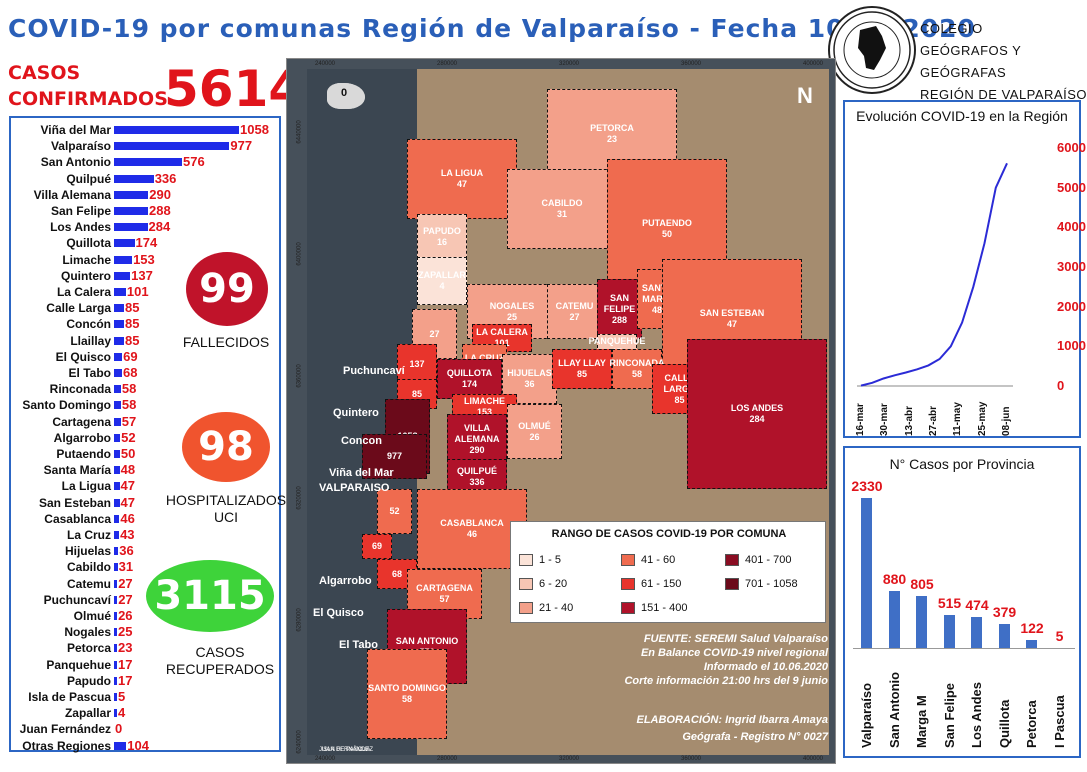 The image size is (1087, 772). Describe the element at coordinates (146, 162) in the screenshot. I see `comuna-row: San Antonio 576` at that location.